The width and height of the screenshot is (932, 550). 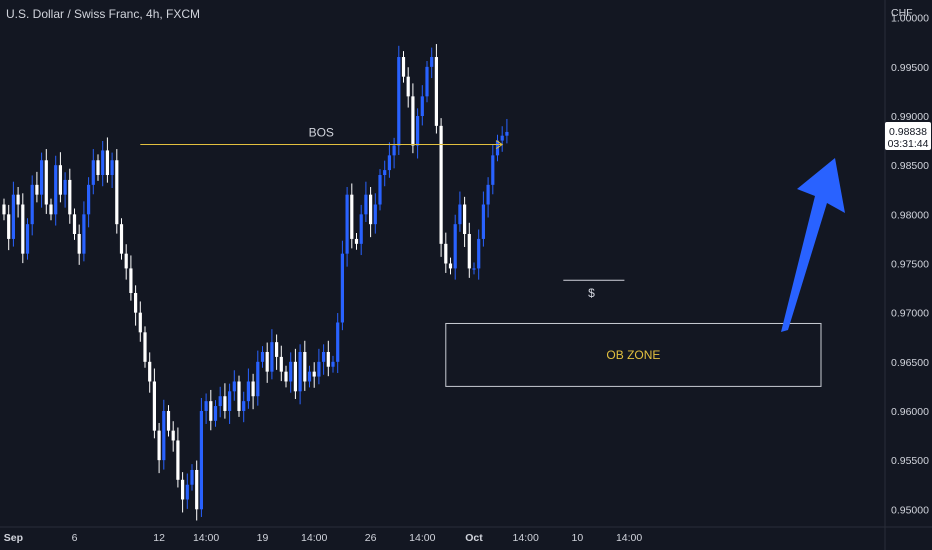 I want to click on current-price-tag, so click(x=908, y=135).